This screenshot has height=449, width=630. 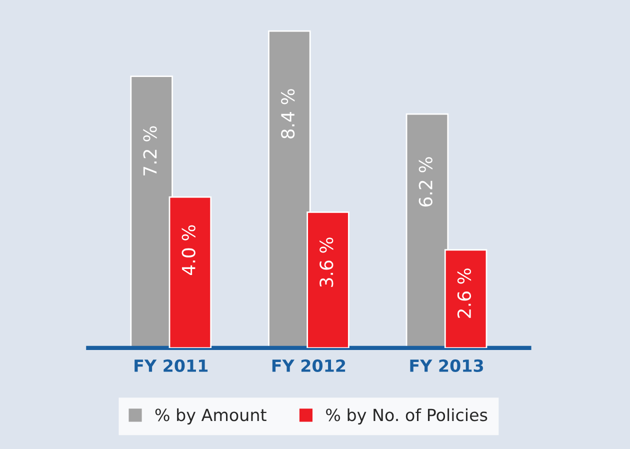 What do you see at coordinates (425, 181) in the screenshot?
I see `data-label: 6.2 %` at bounding box center [425, 181].